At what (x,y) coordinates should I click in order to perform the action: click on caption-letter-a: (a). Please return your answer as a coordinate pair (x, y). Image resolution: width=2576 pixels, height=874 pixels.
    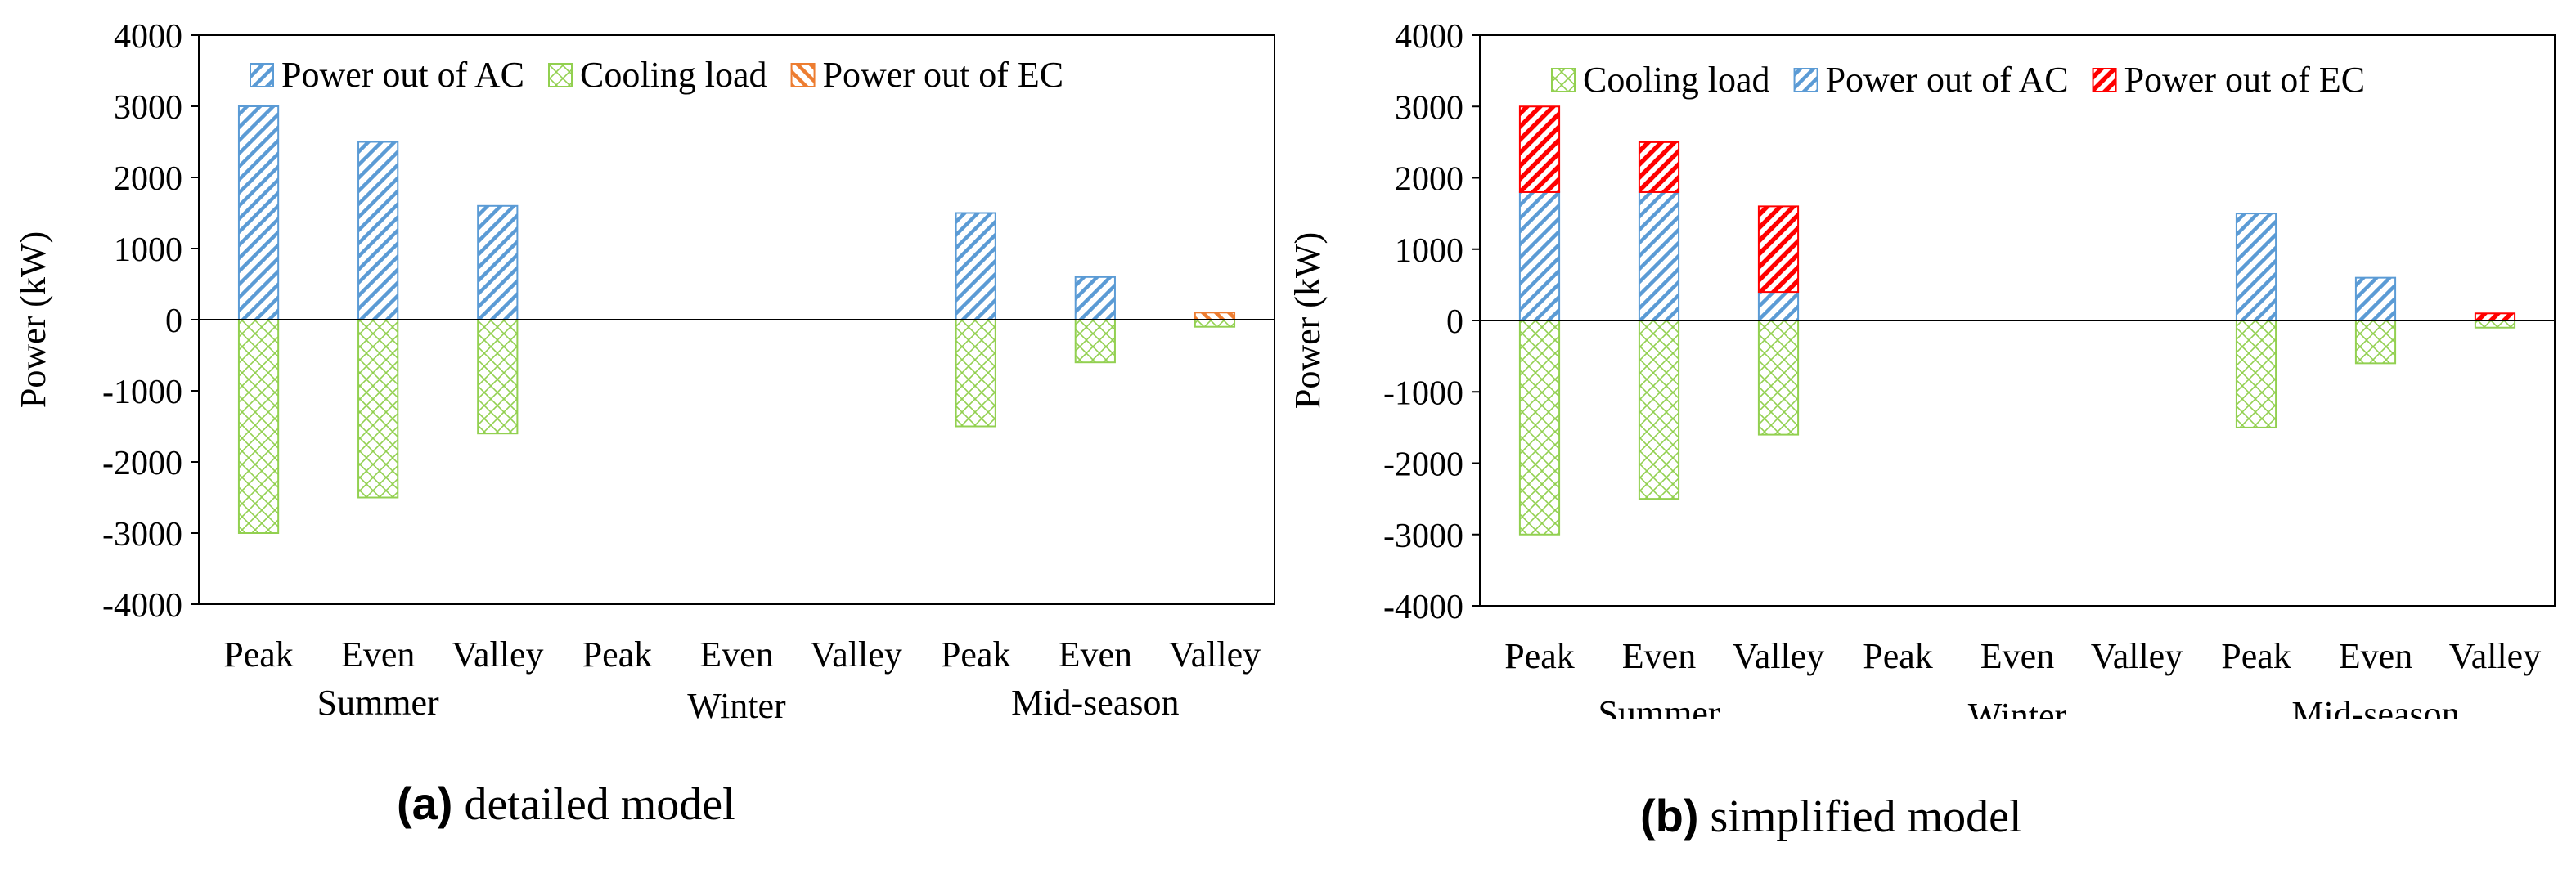
    Looking at the image, I should click on (425, 803).